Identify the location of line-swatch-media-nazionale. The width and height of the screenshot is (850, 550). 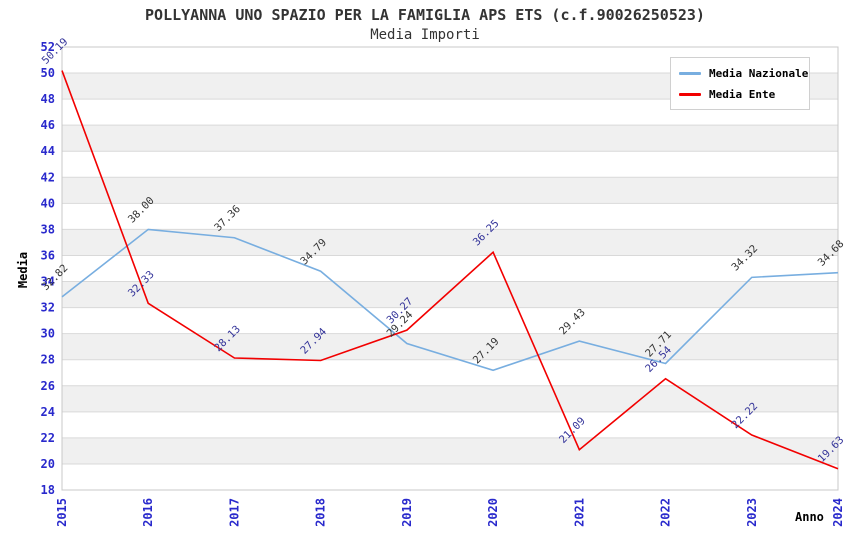
(690, 73).